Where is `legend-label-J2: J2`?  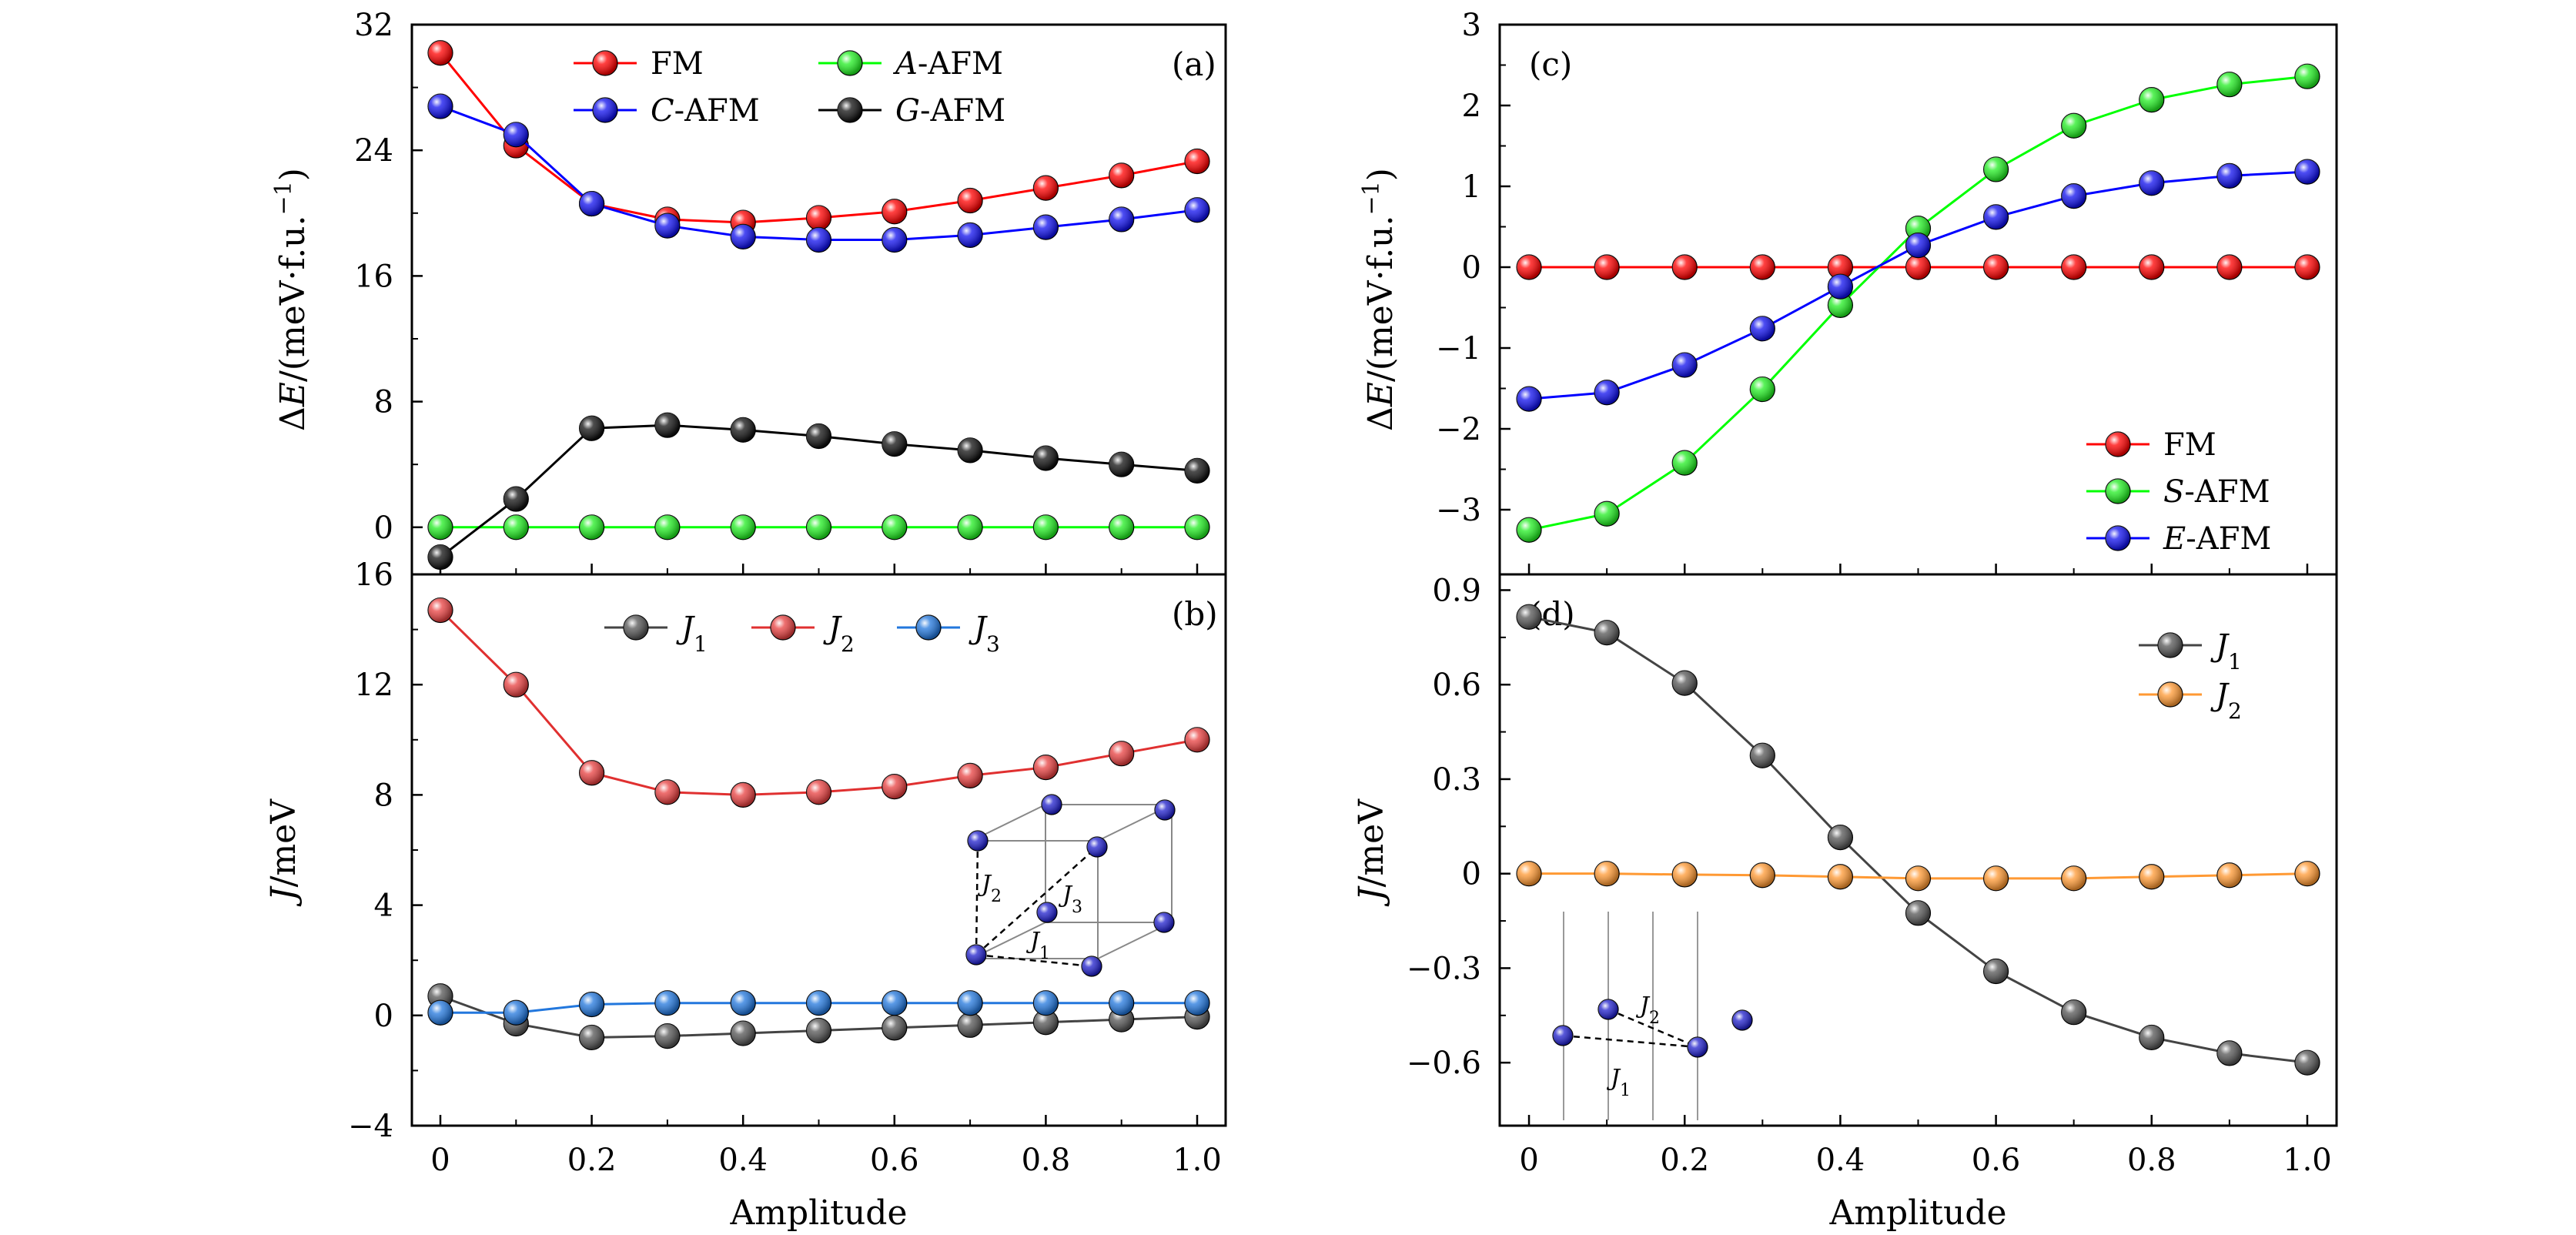 legend-label-J2: J2 is located at coordinates (2226, 701).